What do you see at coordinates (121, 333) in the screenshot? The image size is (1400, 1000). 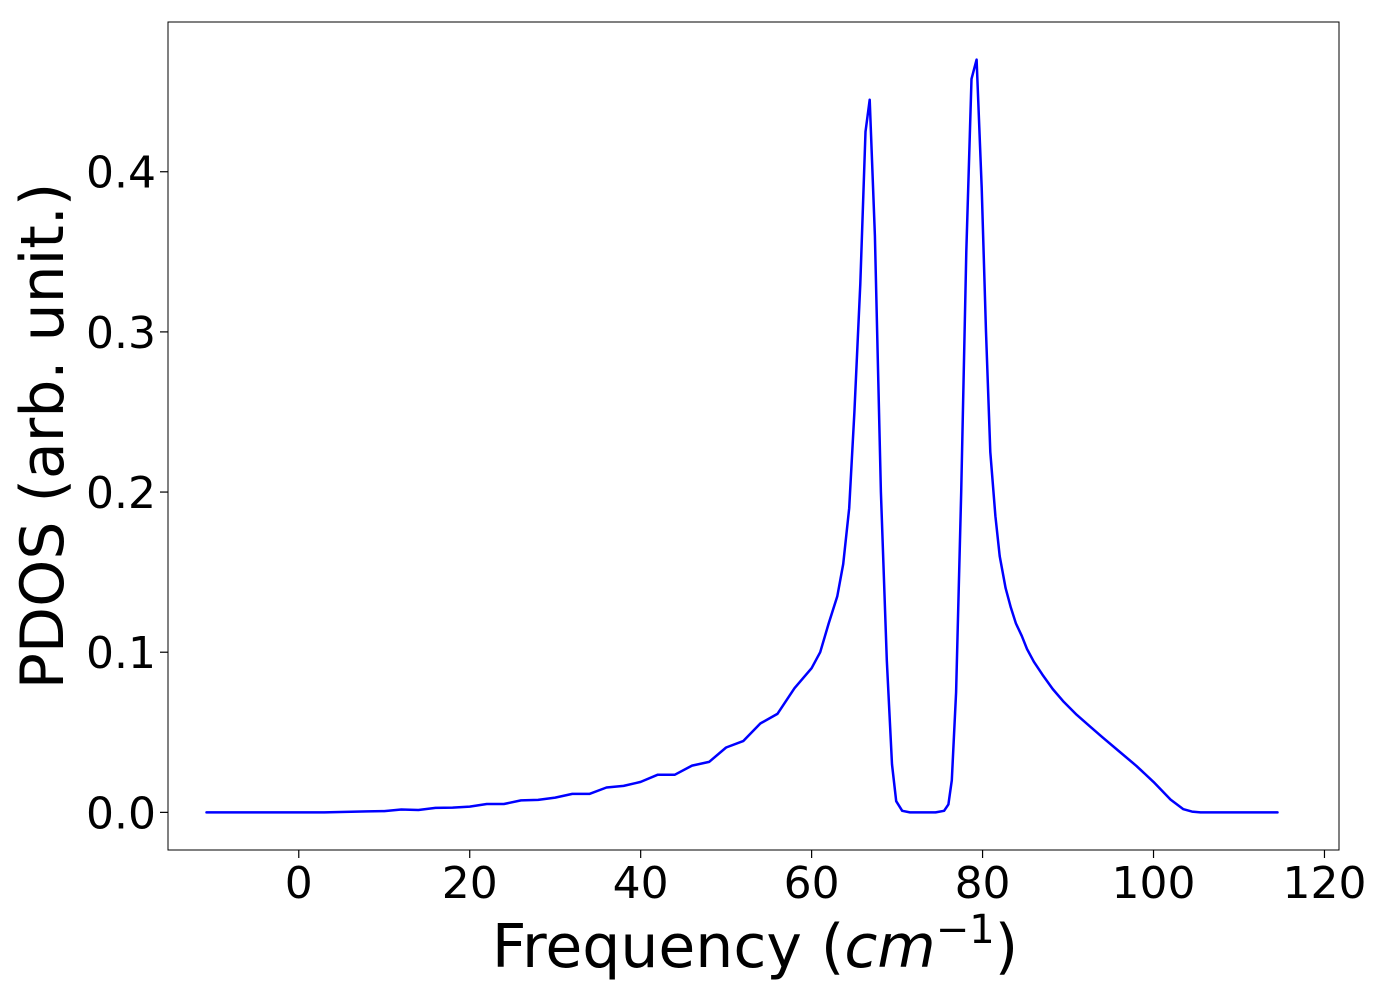 I see `y-tick-label: 0.3` at bounding box center [121, 333].